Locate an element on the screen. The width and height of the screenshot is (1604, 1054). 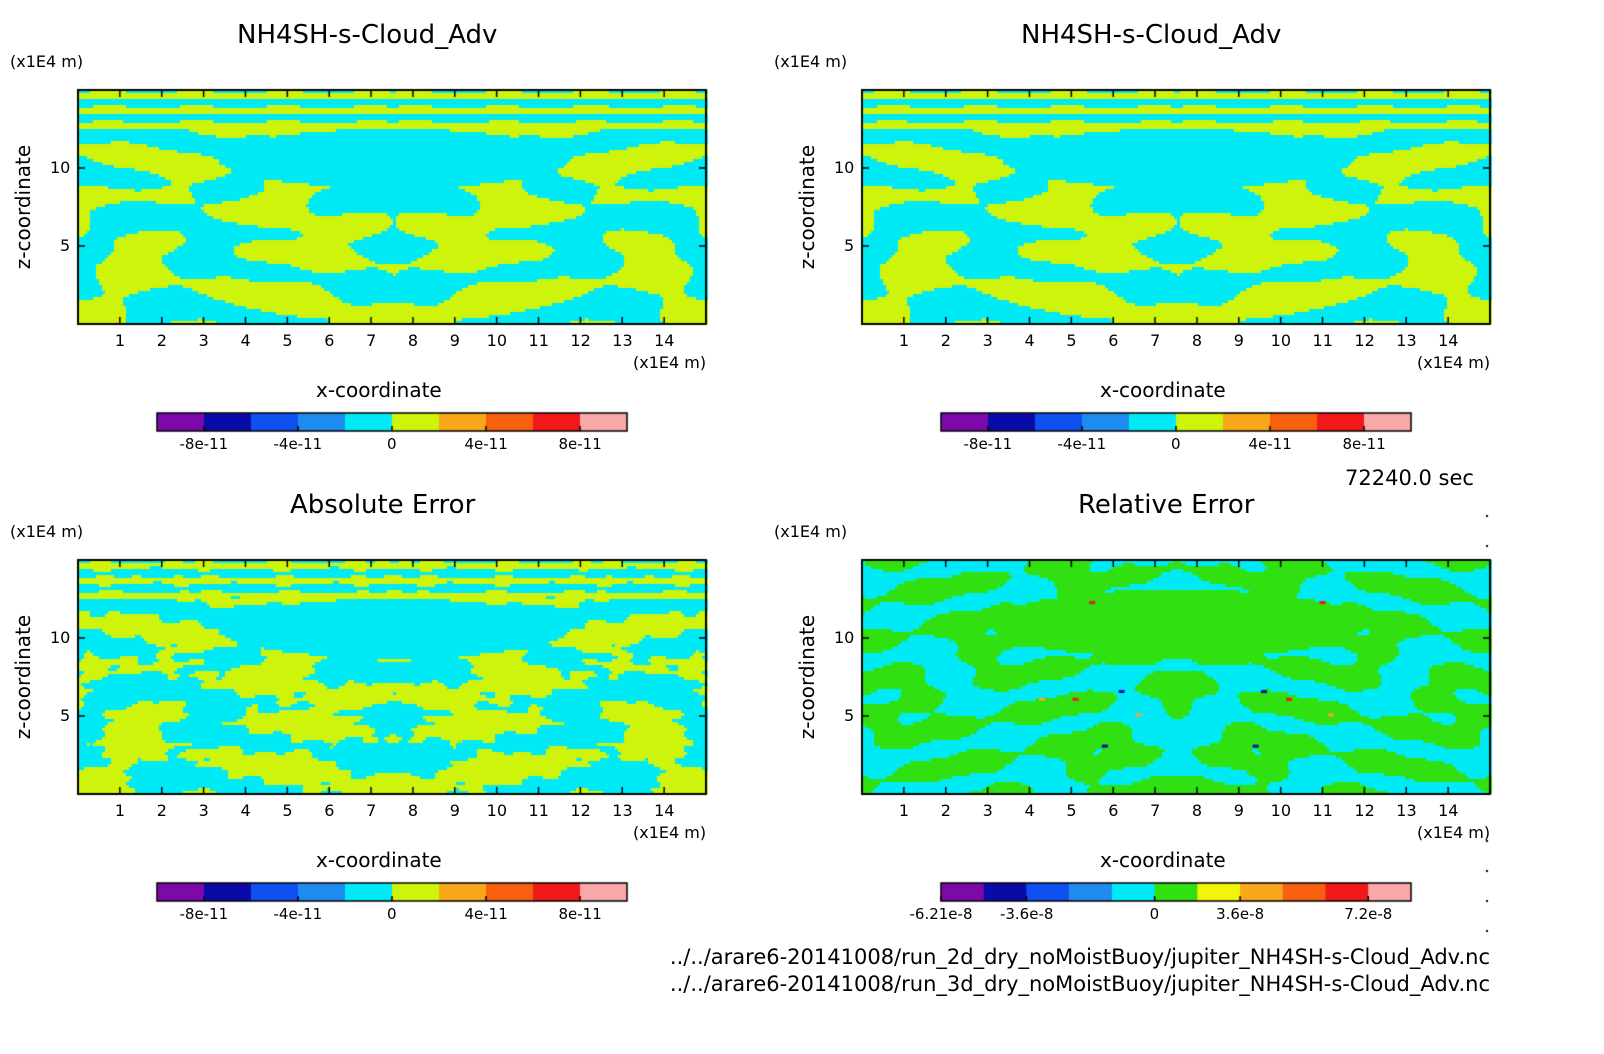
panel-2-y-unit: (x1E4 m) is located at coordinates (811, 61).